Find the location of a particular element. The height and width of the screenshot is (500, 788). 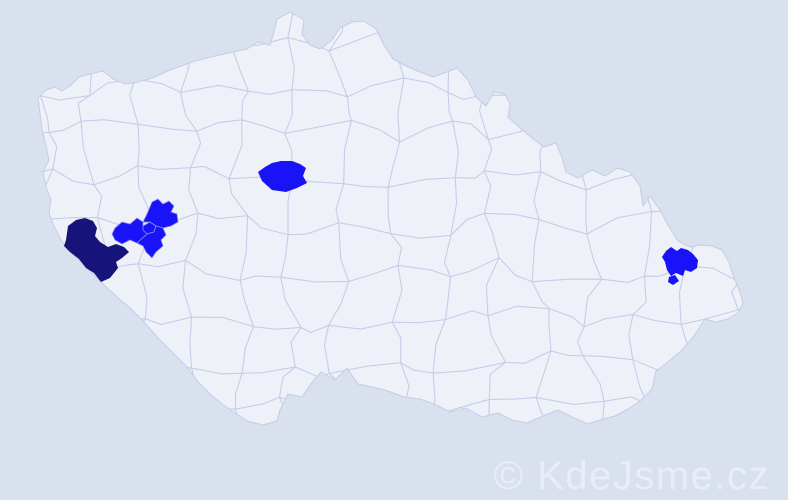

highlighted-district-central is located at coordinates (282, 176).